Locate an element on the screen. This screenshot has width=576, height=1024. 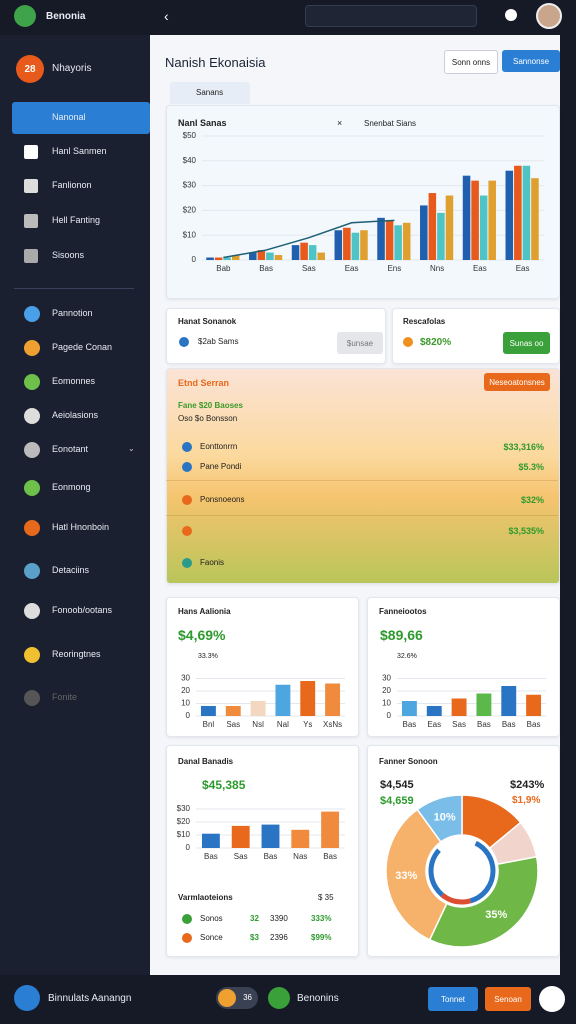
nav-item: Hatl Hnonboin is located at coordinates (81, 527).